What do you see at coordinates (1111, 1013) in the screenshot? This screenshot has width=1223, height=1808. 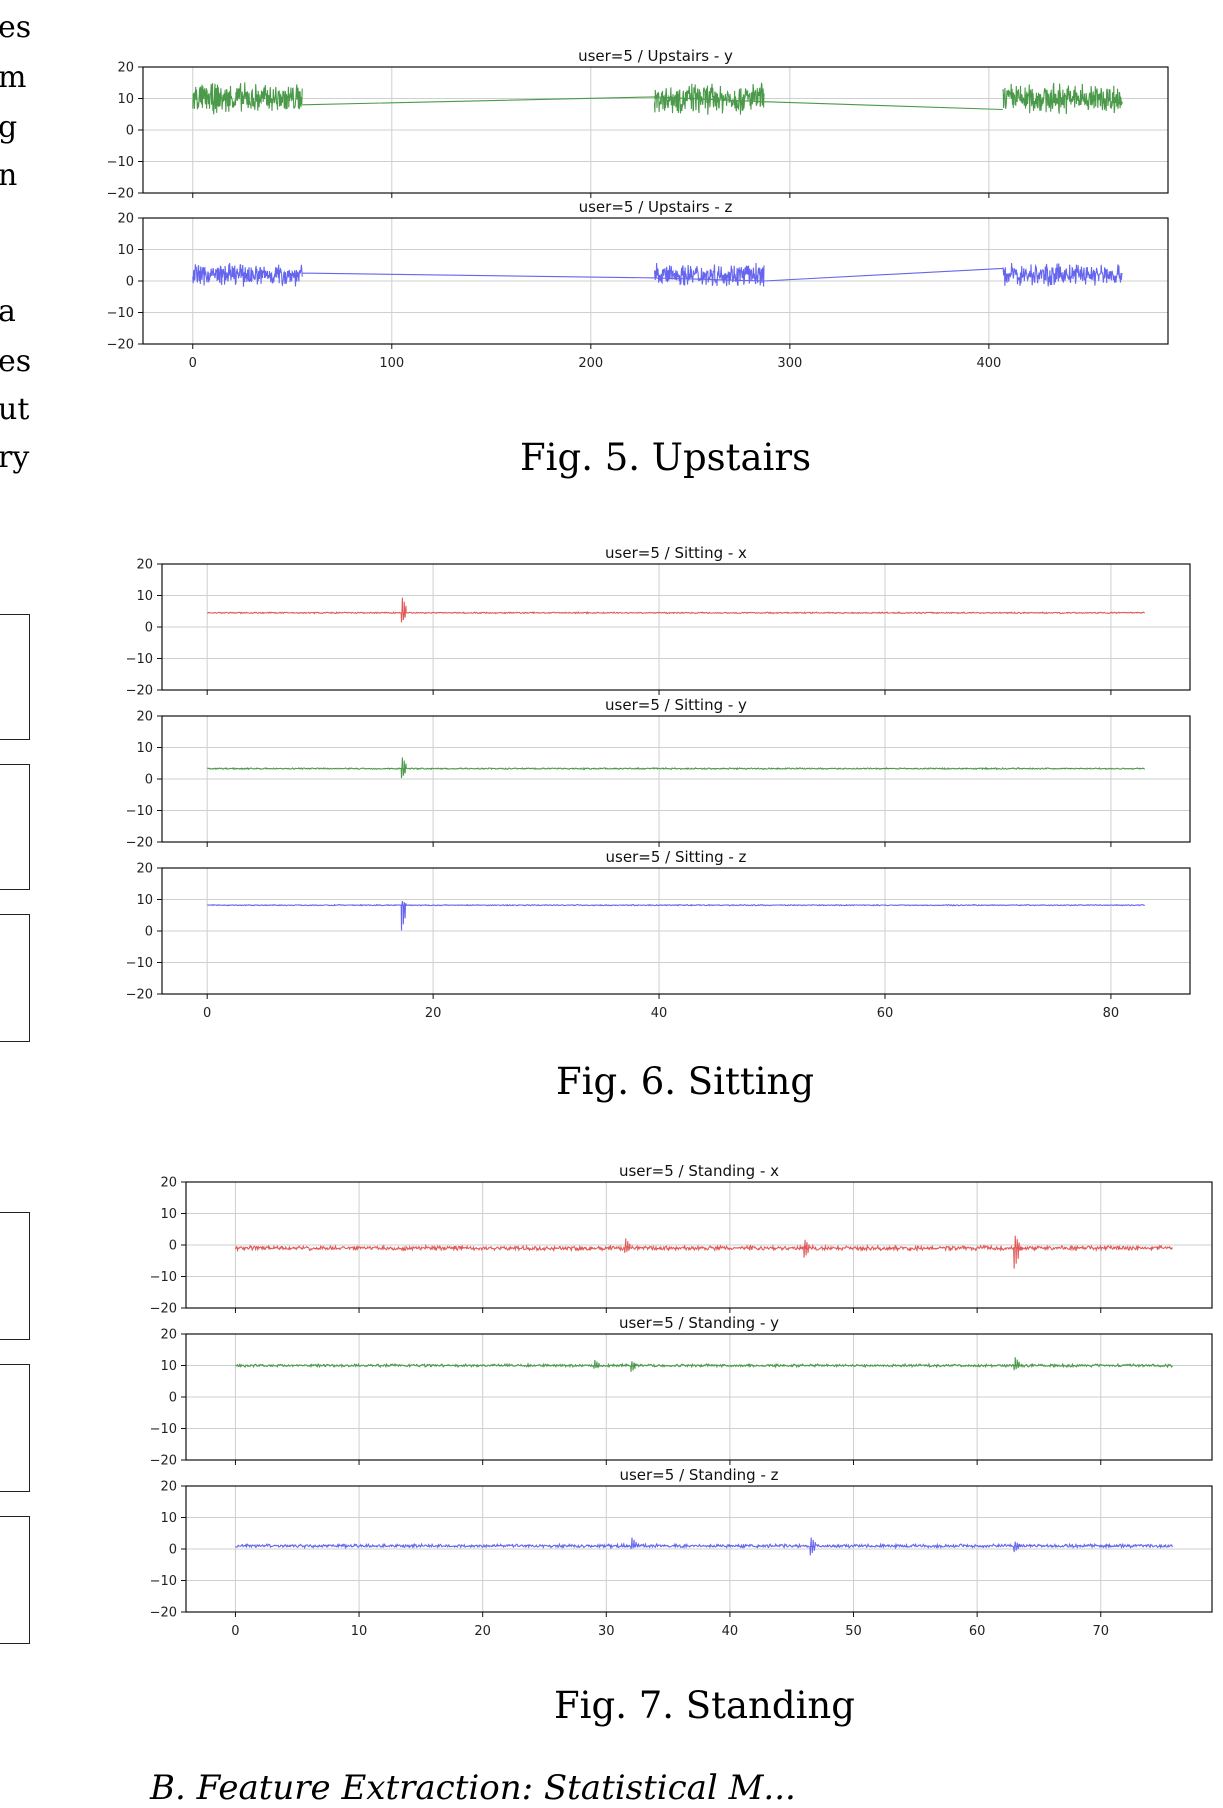 I see `x-tick-label: 80` at bounding box center [1111, 1013].